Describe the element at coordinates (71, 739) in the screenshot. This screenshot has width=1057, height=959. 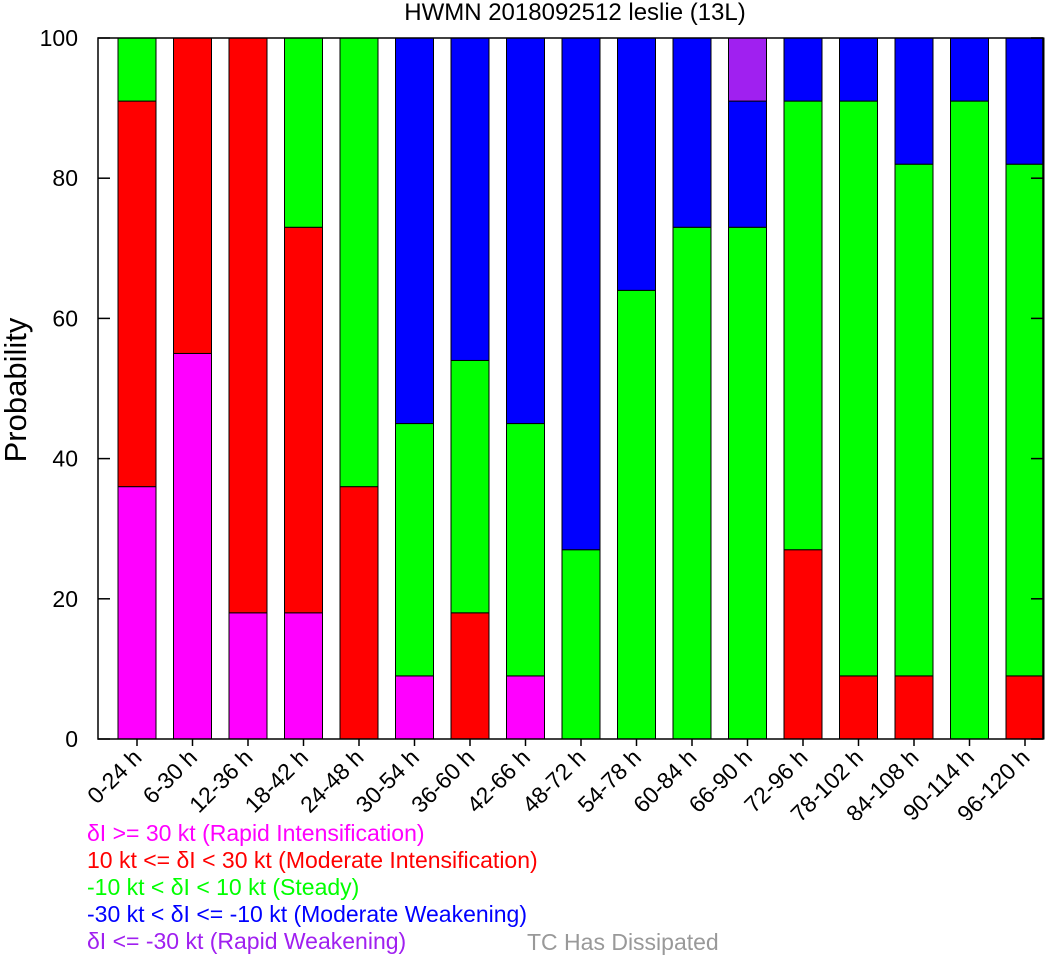
I see `y-tick-label: 0` at that location.